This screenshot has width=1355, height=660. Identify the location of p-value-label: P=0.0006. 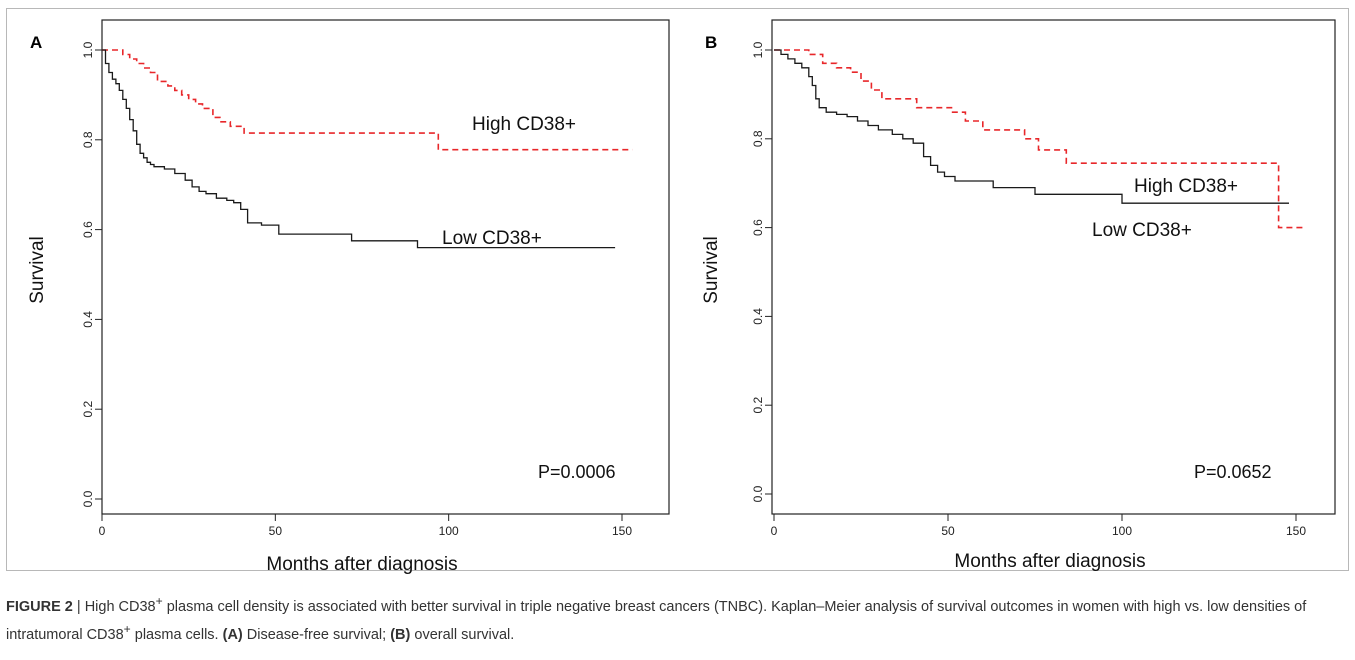
(577, 472).